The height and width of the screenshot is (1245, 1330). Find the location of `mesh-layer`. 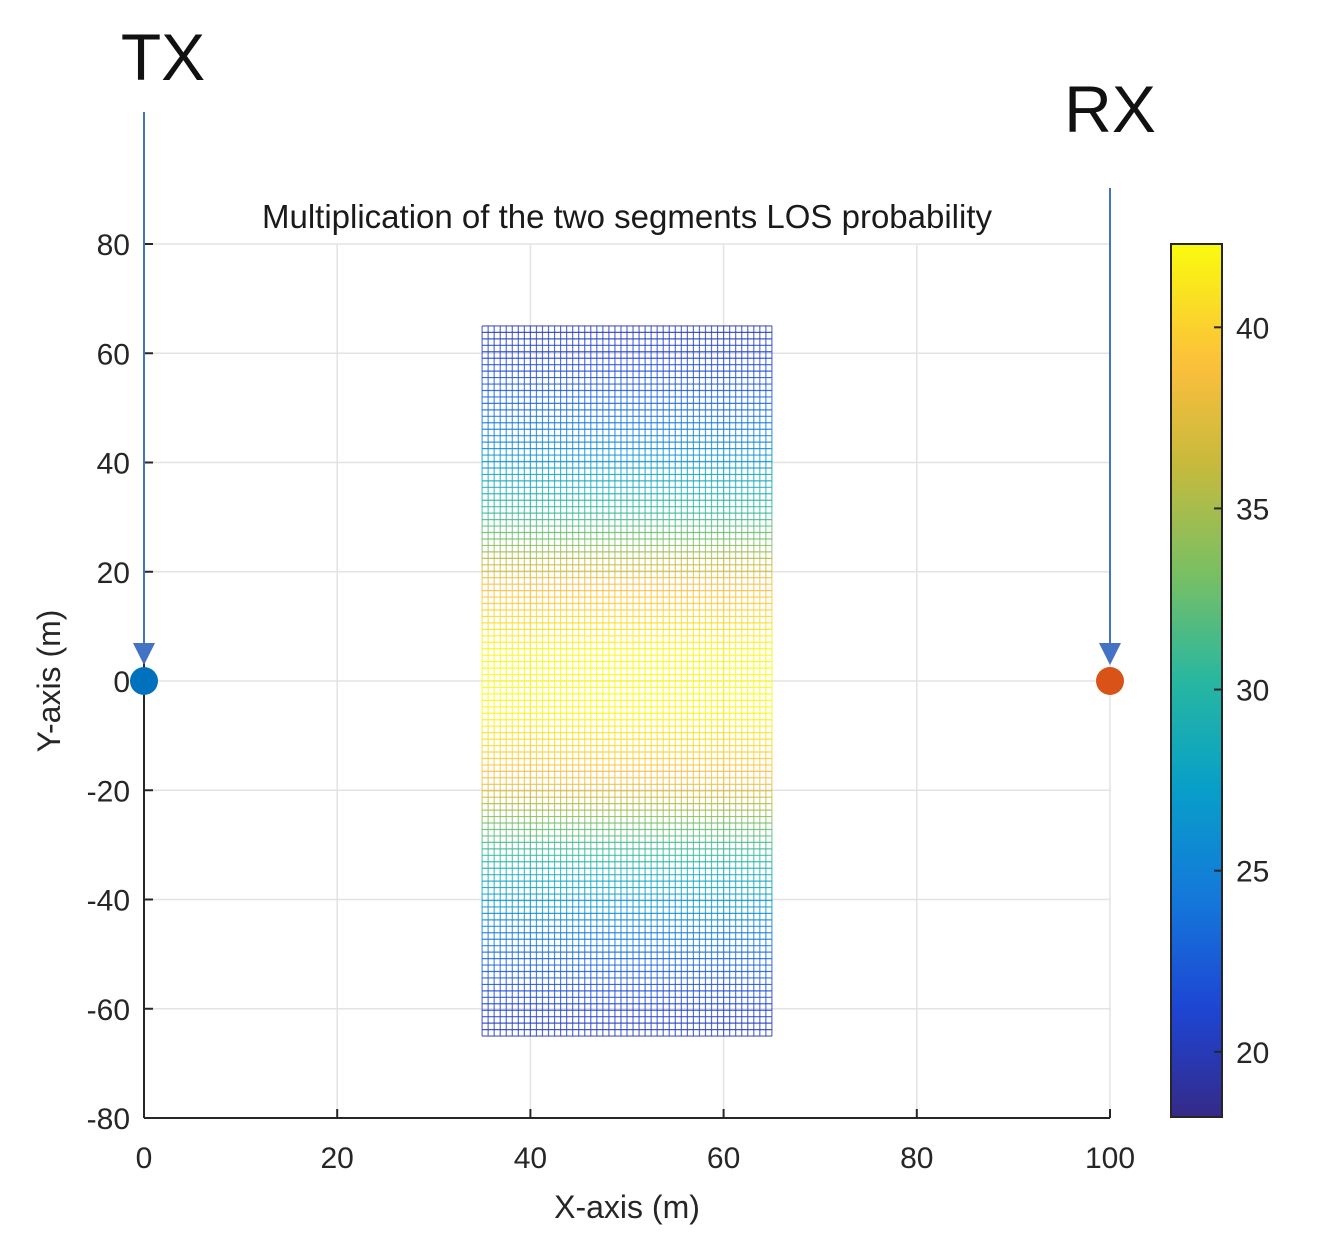

mesh-layer is located at coordinates (627, 681).